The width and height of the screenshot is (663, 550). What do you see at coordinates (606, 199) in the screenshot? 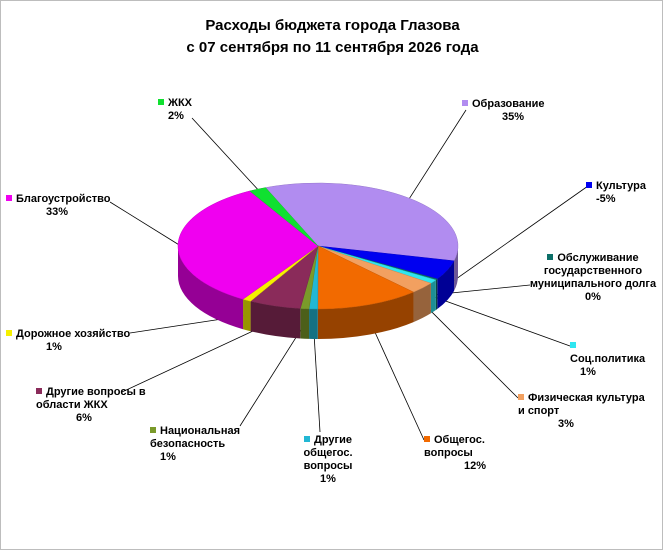
I see `label-percent: -5%` at bounding box center [606, 199].